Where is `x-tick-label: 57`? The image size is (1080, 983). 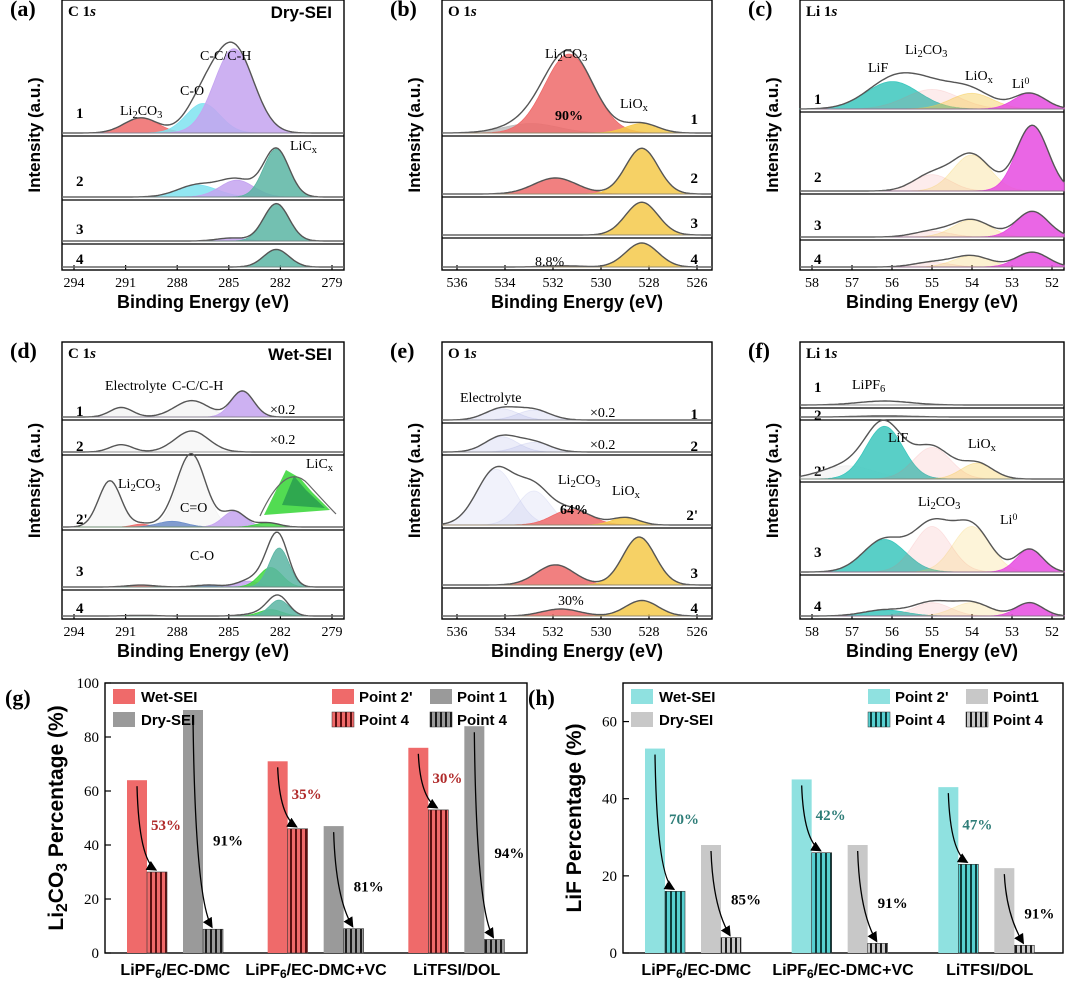
x-tick-label: 57 is located at coordinates (852, 632).